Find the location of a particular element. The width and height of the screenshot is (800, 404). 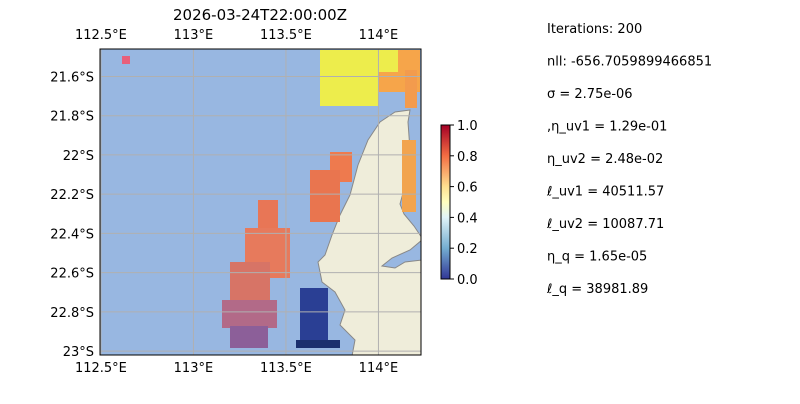

lon-label-bottom: 112.5°E is located at coordinates (101, 368).